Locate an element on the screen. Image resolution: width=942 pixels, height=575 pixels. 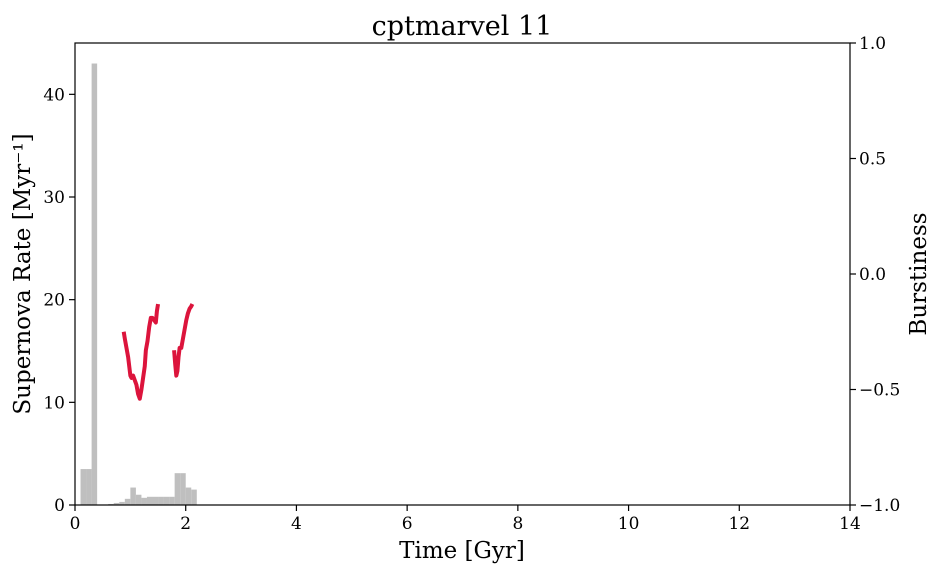
y-tick-label-4: 40 is located at coordinates (54, 95).